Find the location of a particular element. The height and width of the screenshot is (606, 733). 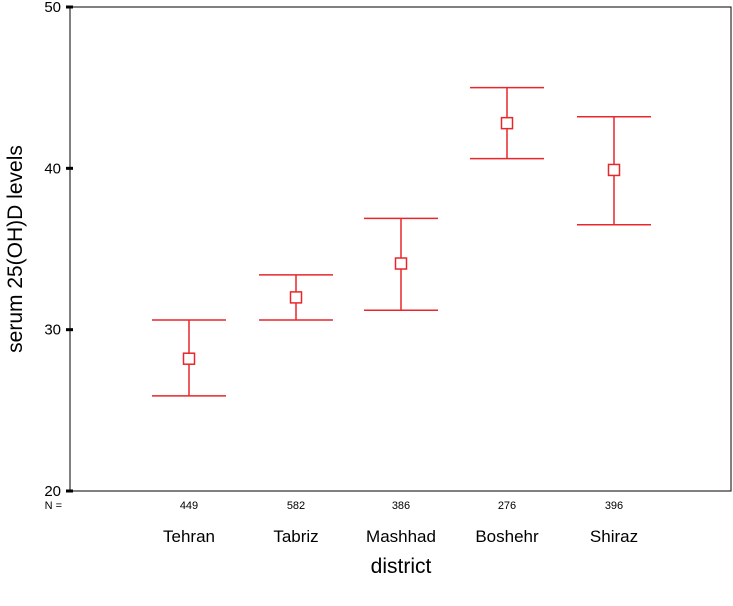

y-tick-label: 50 is located at coordinates (52, 8).